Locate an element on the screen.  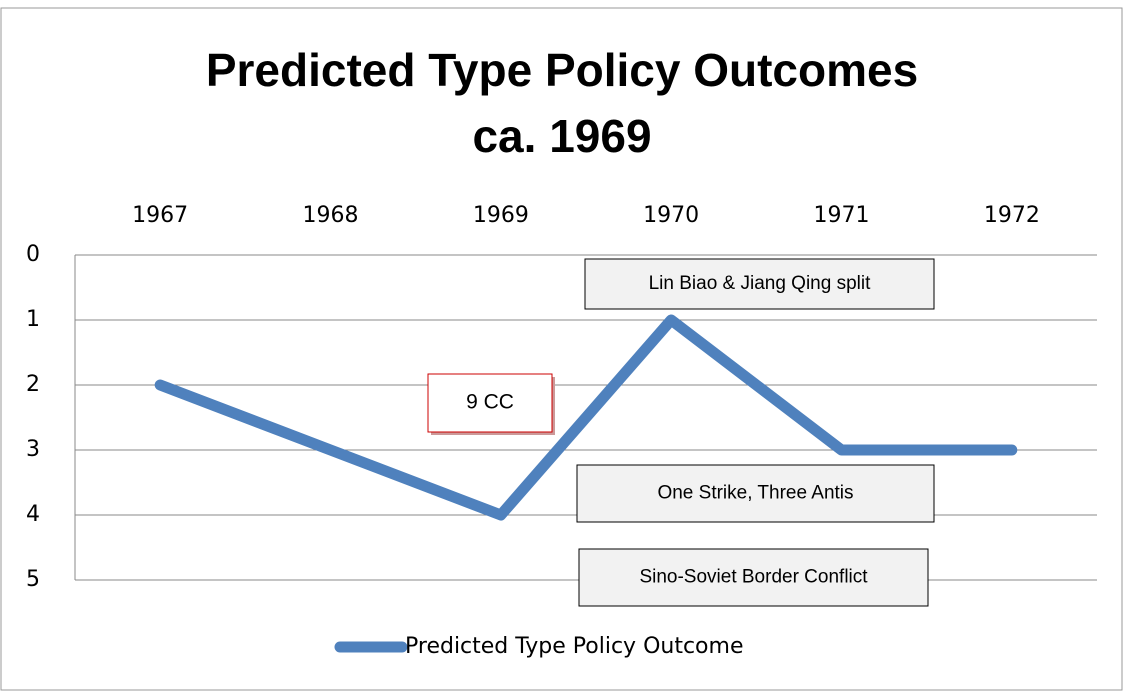
y-tick-label: 0 is located at coordinates (33, 254).